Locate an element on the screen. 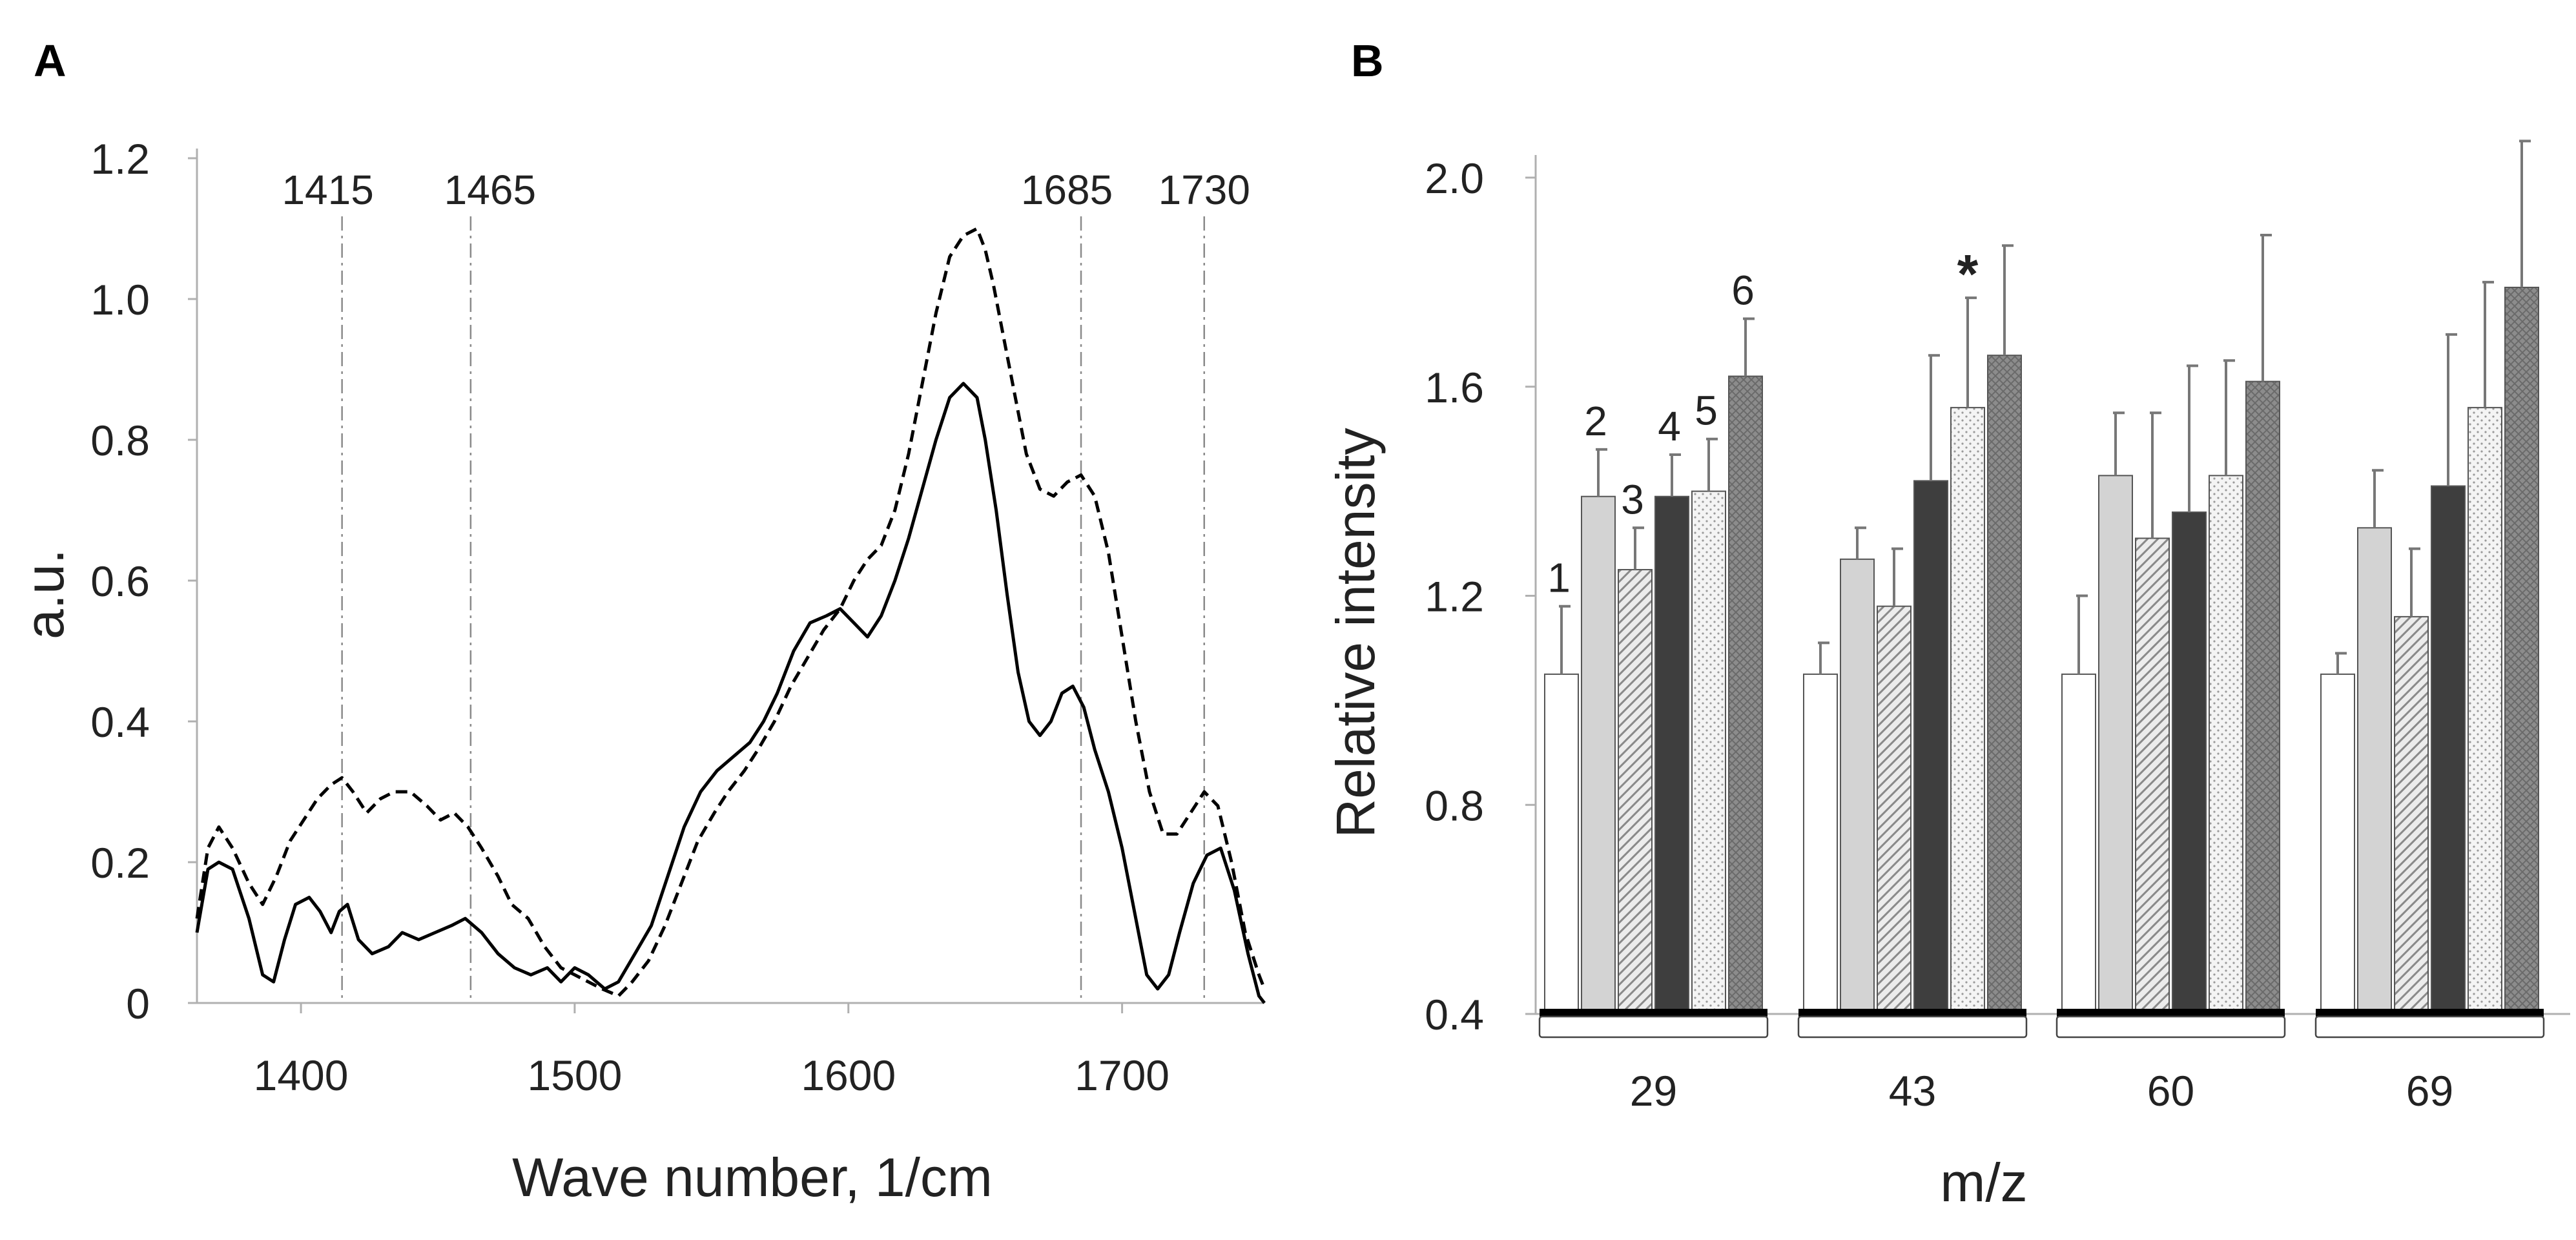  chart-b-series-label: 5 is located at coordinates (1706, 411).